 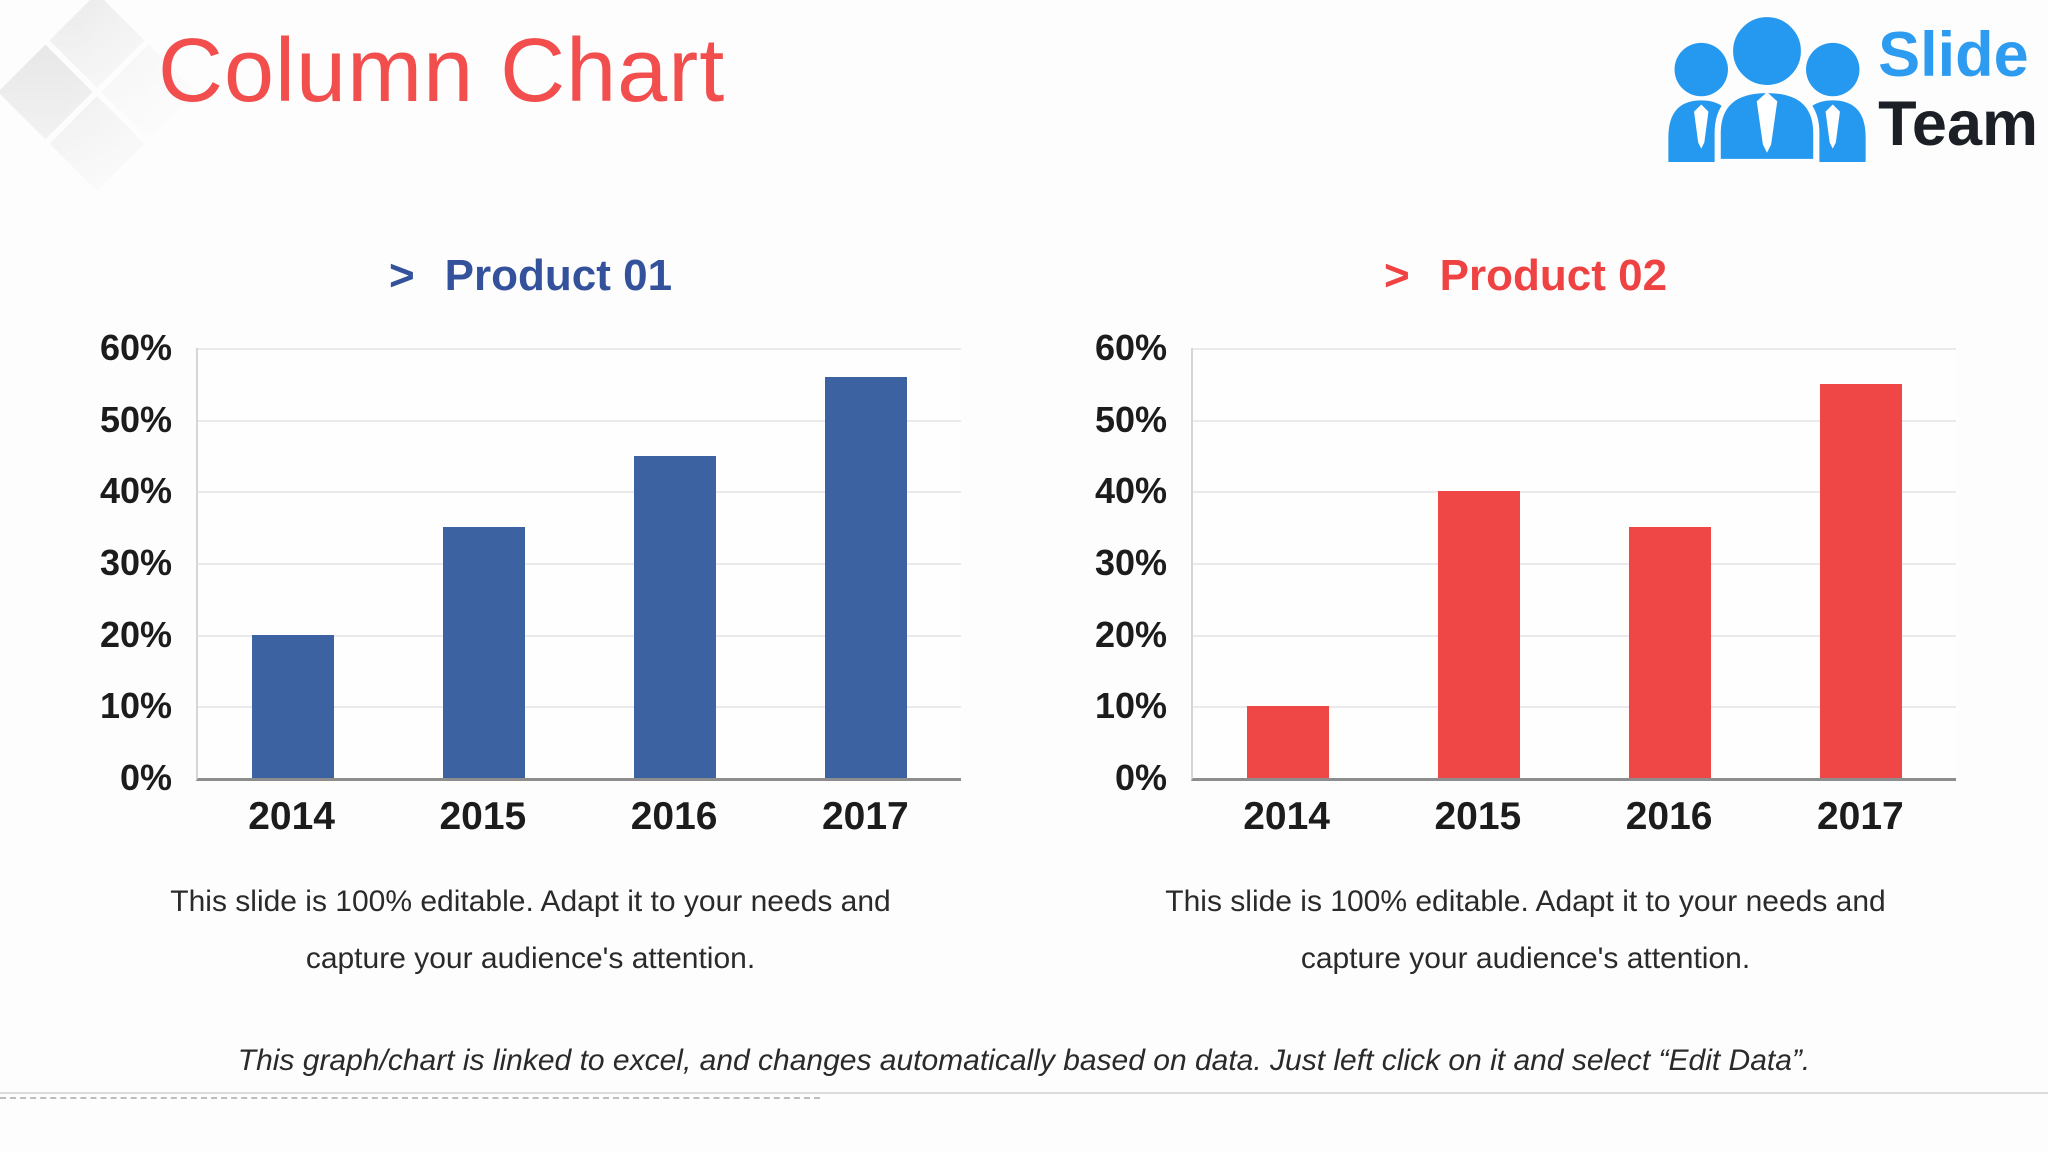 I want to click on heading-label: Product 02, so click(x=1553, y=275).